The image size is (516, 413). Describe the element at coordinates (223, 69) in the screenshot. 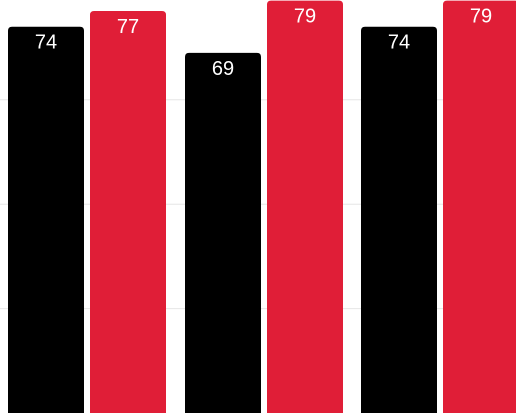

I see `data-label-series-1-group-2: 69` at that location.